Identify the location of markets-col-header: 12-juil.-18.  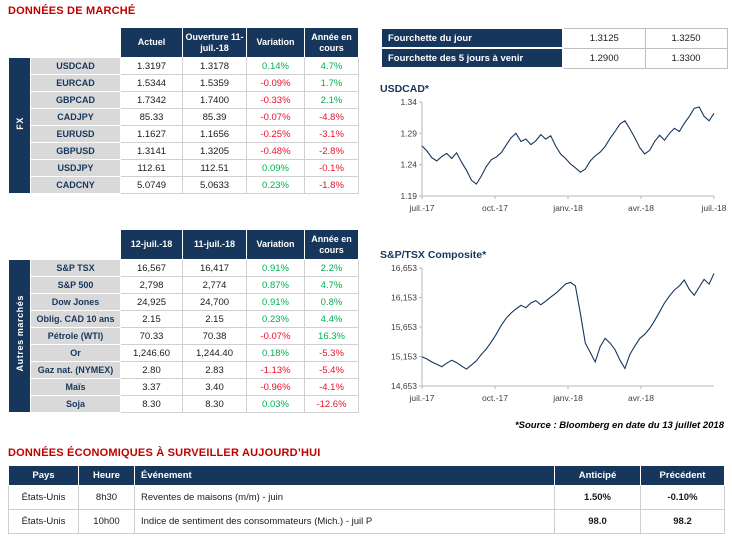
(151, 244).